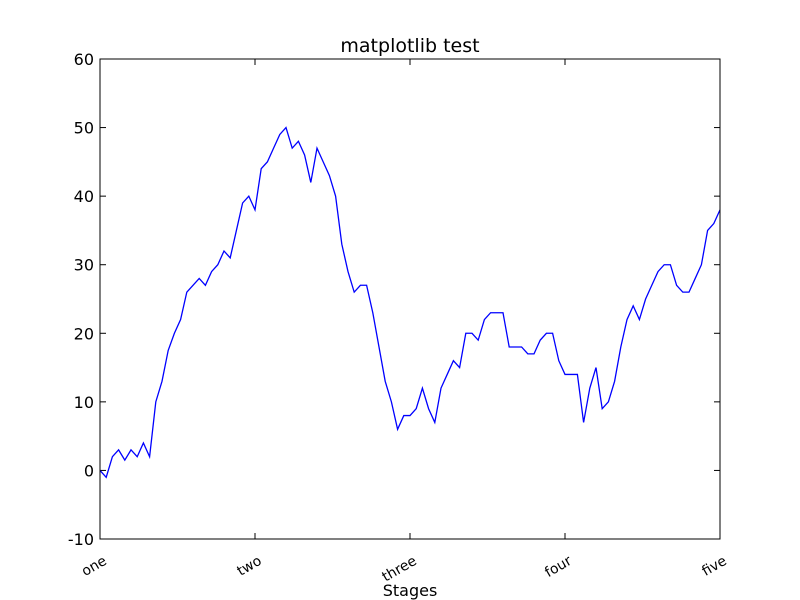  I want to click on y-tick-label: 10, so click(84, 402).